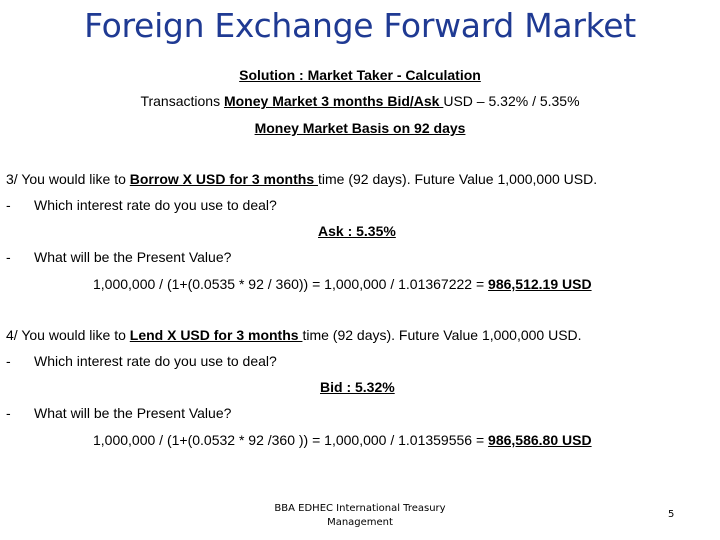 This screenshot has width=720, height=540. I want to click on transactions-suffix: USD – 5.32% / 5.35%, so click(511, 101).